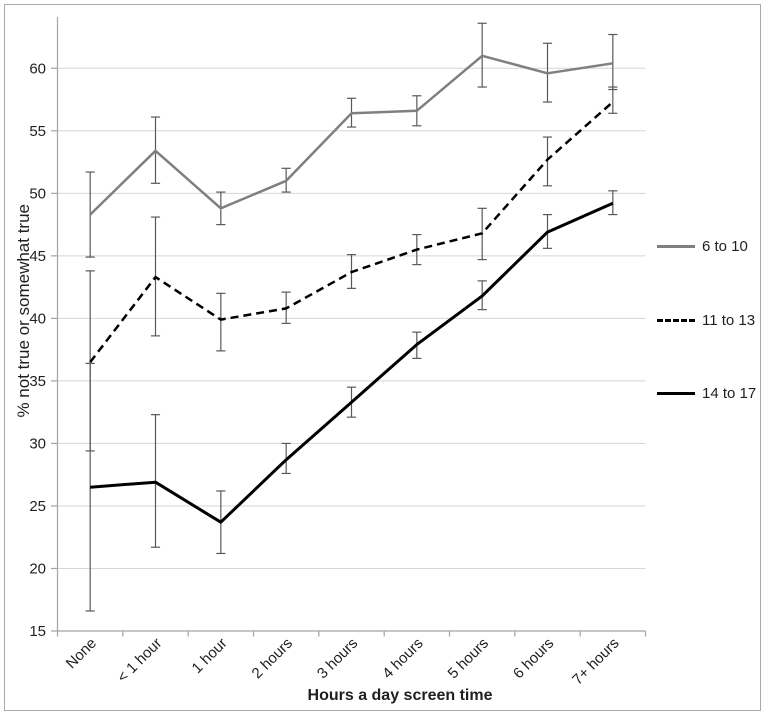 Image resolution: width=766 pixels, height=716 pixels. I want to click on x-tick-label: < 1 hour, so click(139, 660).